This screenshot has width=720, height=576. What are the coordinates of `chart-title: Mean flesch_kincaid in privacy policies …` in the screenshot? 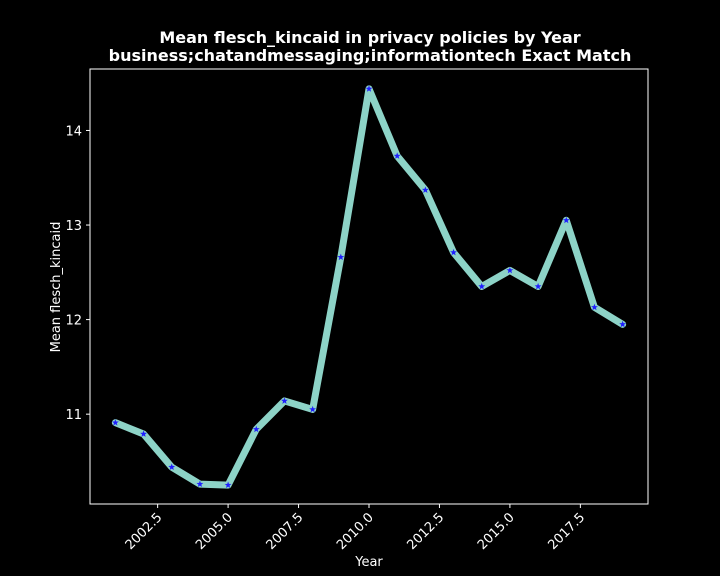 It's located at (360, 47).